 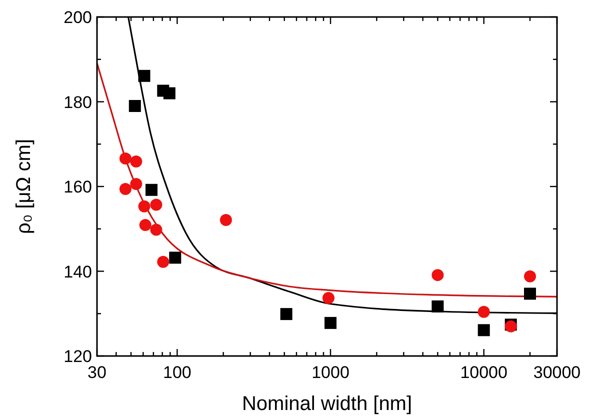 What do you see at coordinates (557, 372) in the screenshot?
I see `x-tick-label: 30000` at bounding box center [557, 372].